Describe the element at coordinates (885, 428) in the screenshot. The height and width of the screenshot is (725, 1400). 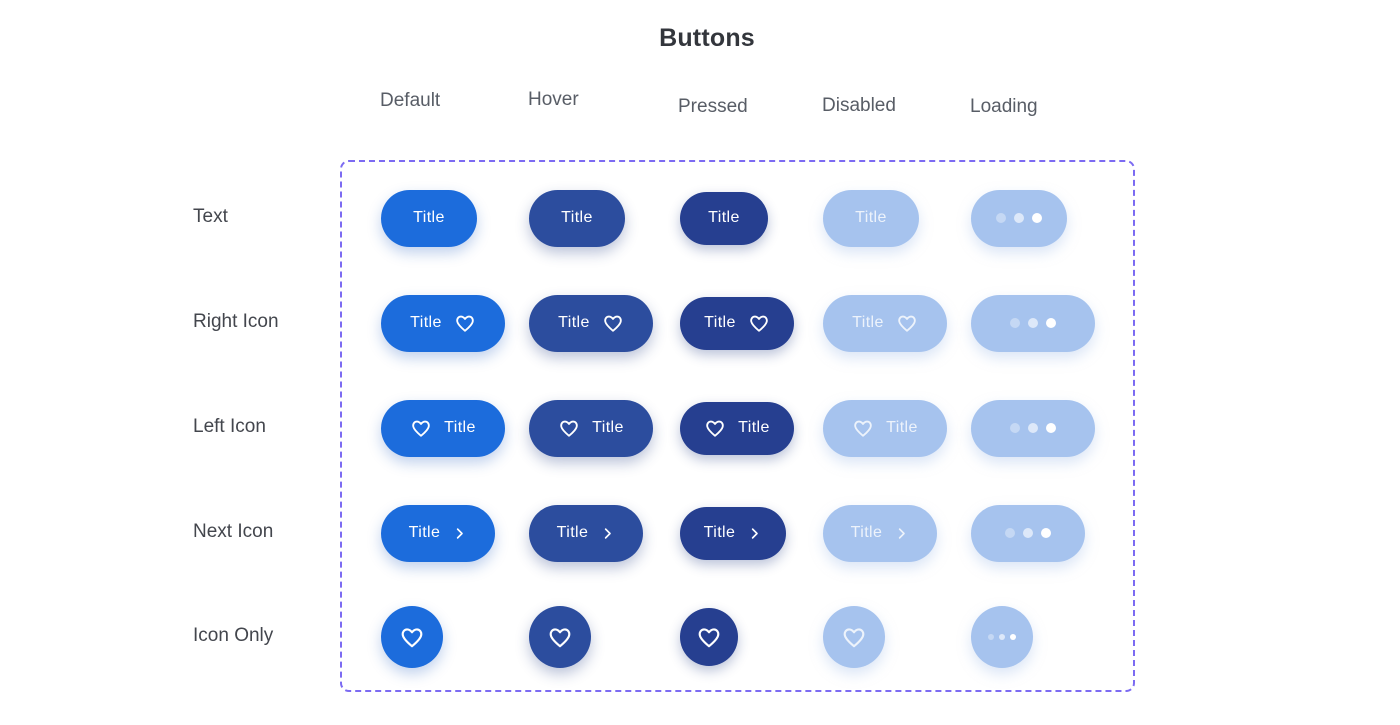
I see `button-left-icon-disabled: Title` at that location.